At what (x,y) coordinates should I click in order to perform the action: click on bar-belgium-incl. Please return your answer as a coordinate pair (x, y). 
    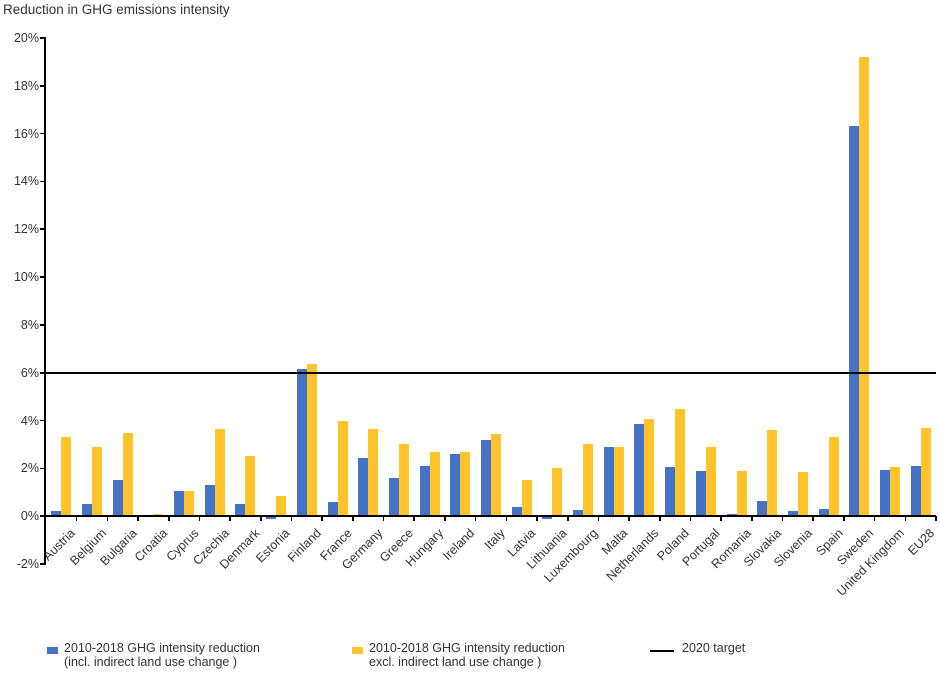
    Looking at the image, I should click on (87, 510).